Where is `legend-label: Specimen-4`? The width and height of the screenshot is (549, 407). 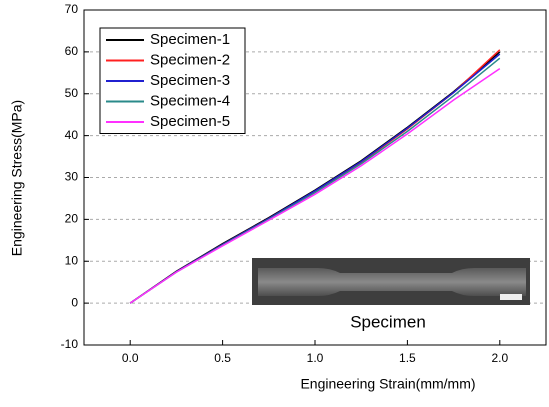
legend-label: Specimen-4 is located at coordinates (190, 100).